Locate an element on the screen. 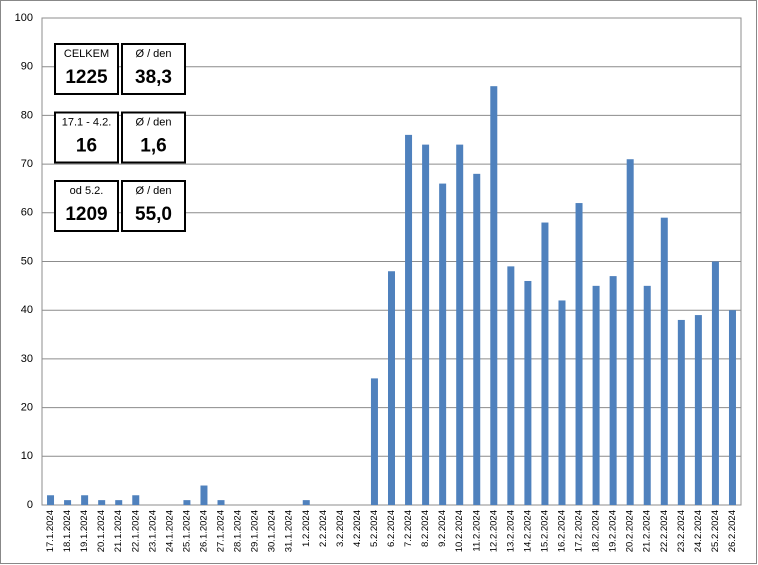 This screenshot has height=565, width=758. x-tick-label: 24.1.2024 is located at coordinates (169, 531).